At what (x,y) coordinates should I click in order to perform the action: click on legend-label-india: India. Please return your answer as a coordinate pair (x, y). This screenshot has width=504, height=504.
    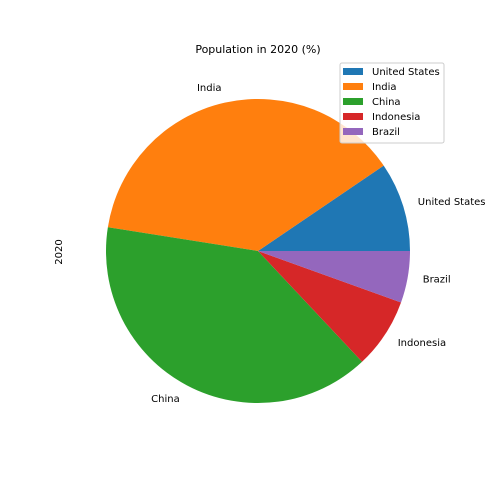
    Looking at the image, I should click on (384, 87).